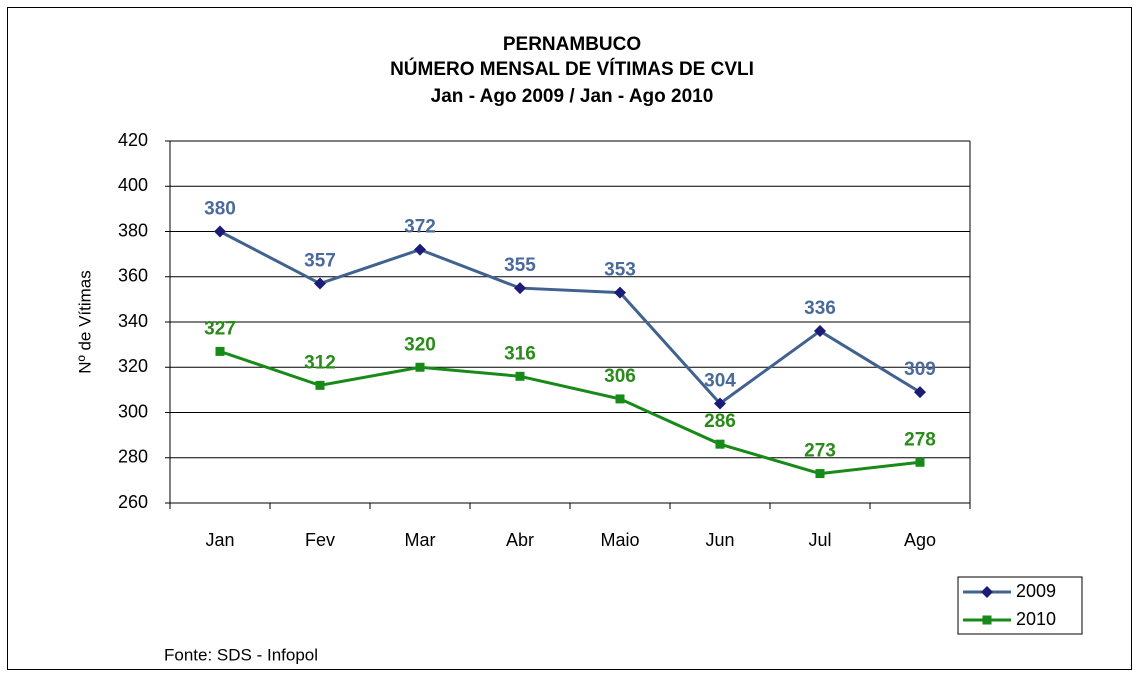 This screenshot has width=1139, height=677. Describe the element at coordinates (219, 540) in the screenshot. I see `x-tick-label: Jan` at that location.